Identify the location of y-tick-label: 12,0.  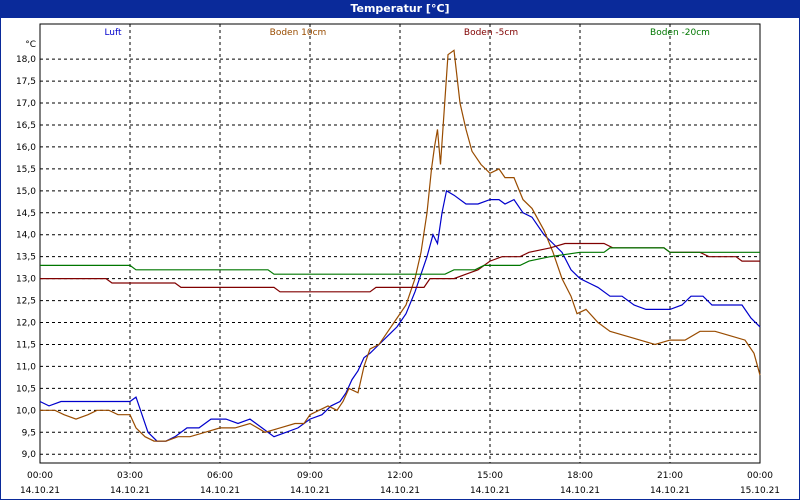
(26, 324).